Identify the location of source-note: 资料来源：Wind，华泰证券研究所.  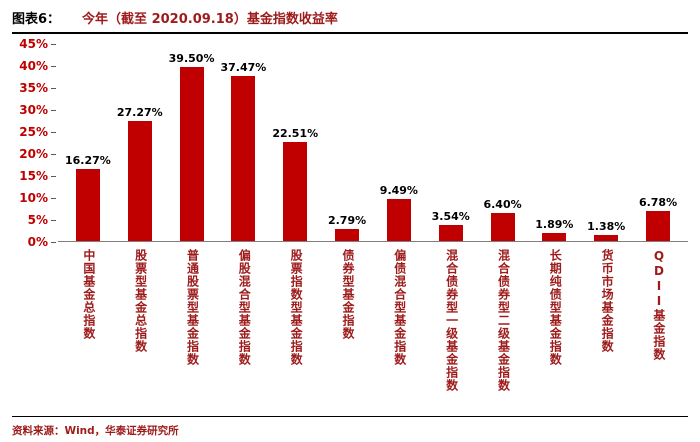
(95, 430).